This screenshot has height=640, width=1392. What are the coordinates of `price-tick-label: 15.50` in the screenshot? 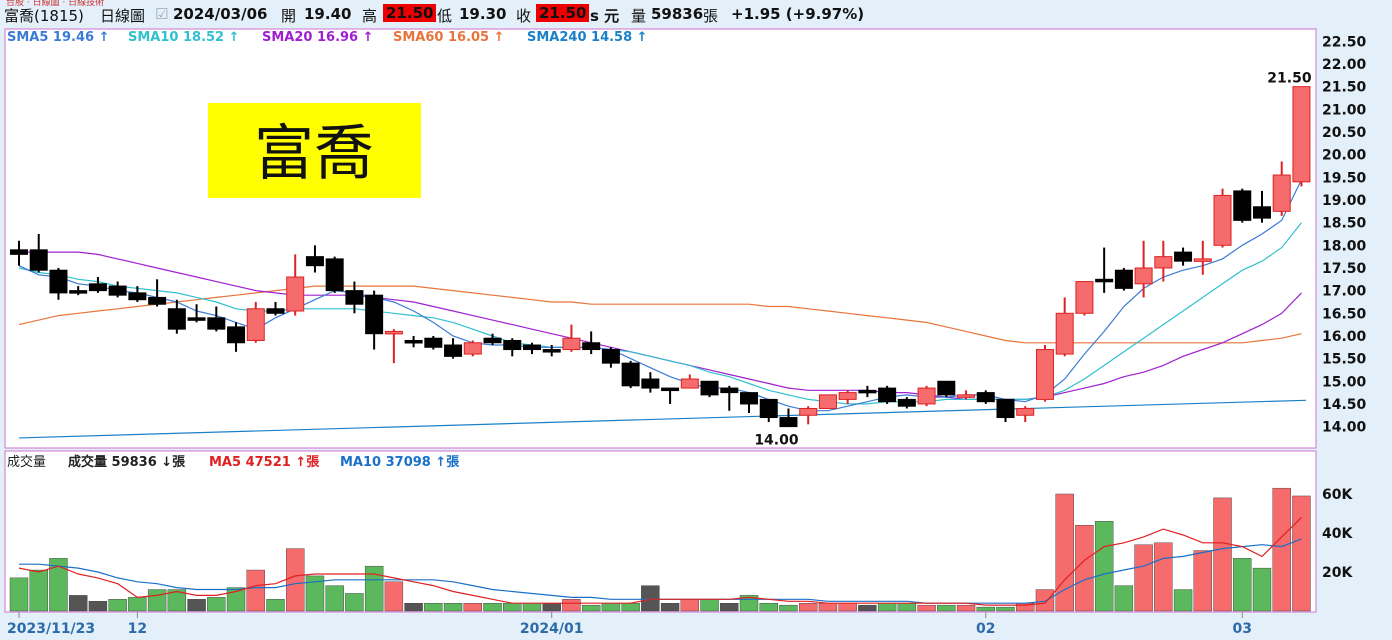 It's located at (1344, 360).